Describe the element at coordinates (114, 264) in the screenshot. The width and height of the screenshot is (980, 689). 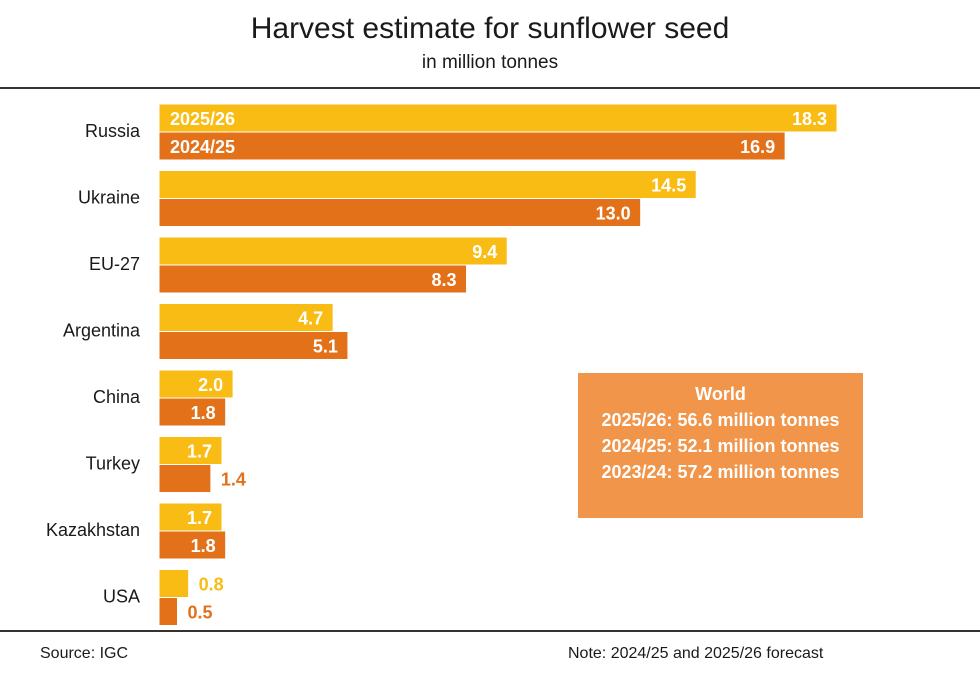
I see `category-label-eu-27: EU-27` at that location.